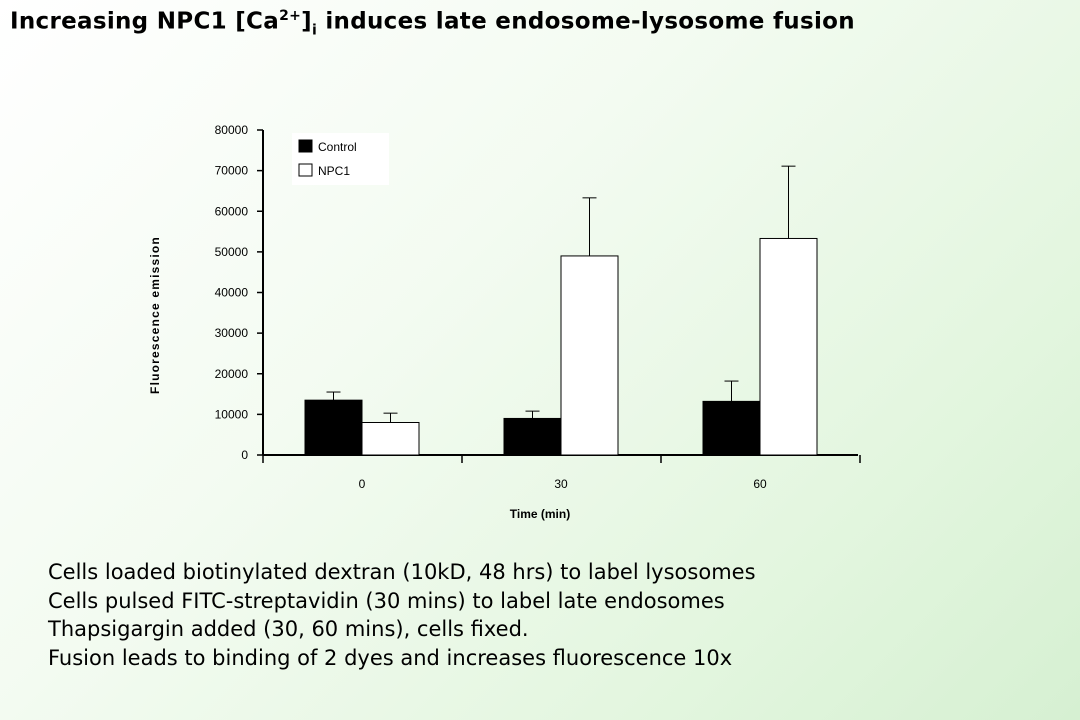 The image size is (1080, 720). Describe the element at coordinates (305, 146) in the screenshot. I see `legend-swatch-control` at that location.